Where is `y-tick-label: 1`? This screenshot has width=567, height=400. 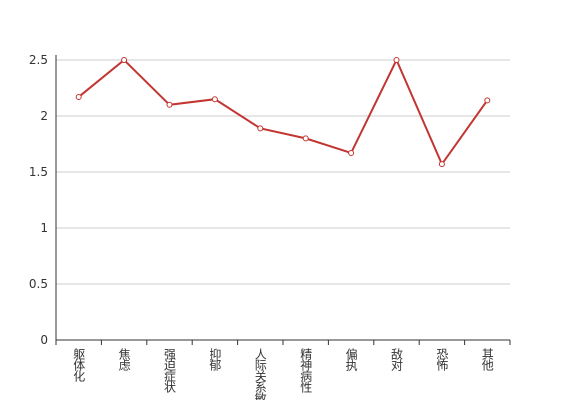 y-tick-label: 1 is located at coordinates (44, 228).